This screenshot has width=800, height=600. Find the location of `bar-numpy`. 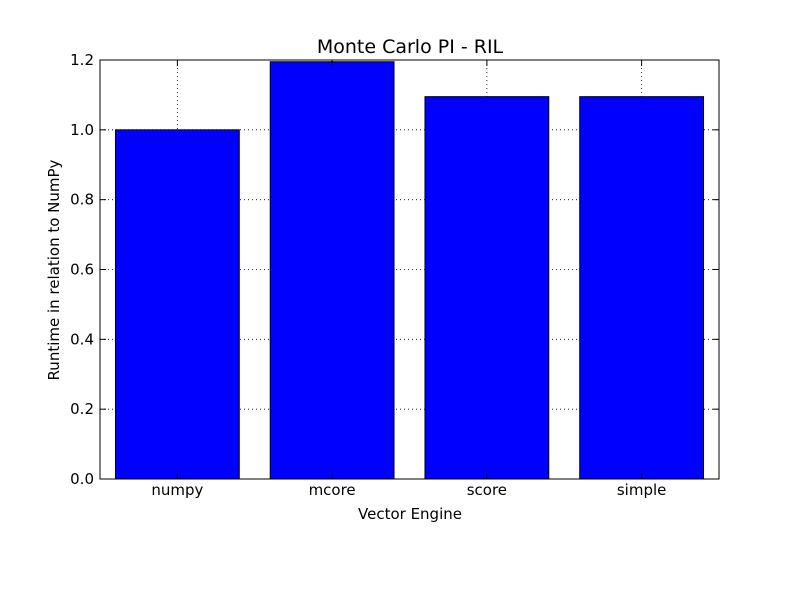

bar-numpy is located at coordinates (177, 304).